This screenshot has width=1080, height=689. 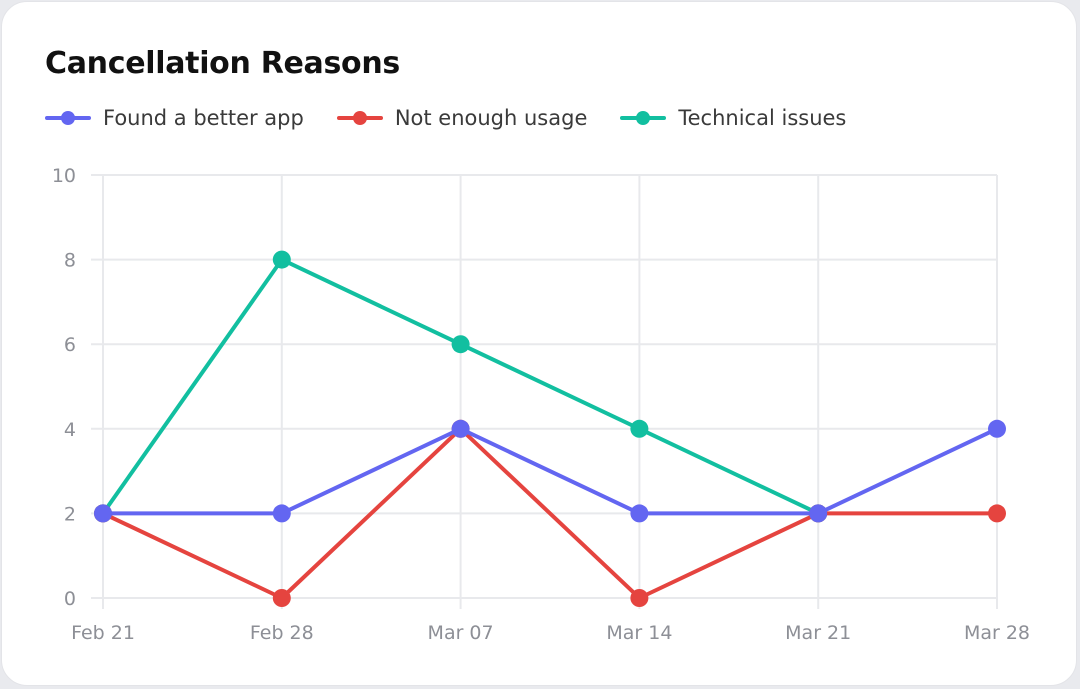 I want to click on y-axis-labels: 0 2 4 6 8 10, so click(x=64, y=387).